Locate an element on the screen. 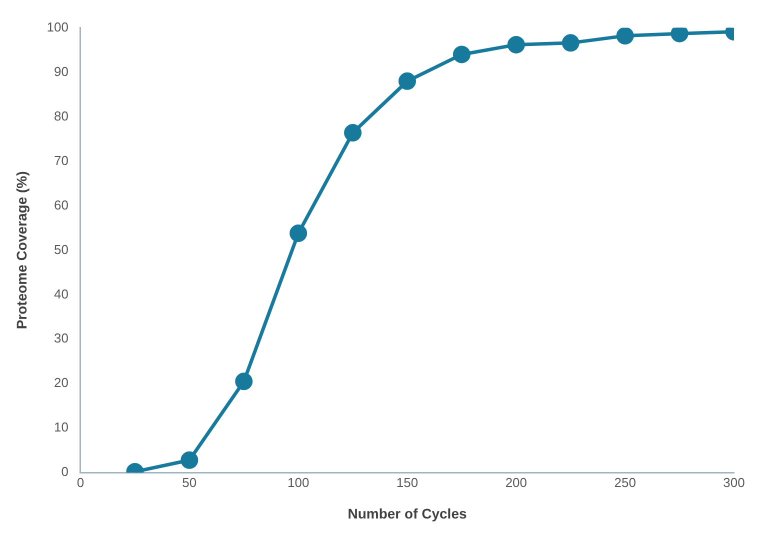 The width and height of the screenshot is (757, 537). y-tick-label: 90 is located at coordinates (61, 71).